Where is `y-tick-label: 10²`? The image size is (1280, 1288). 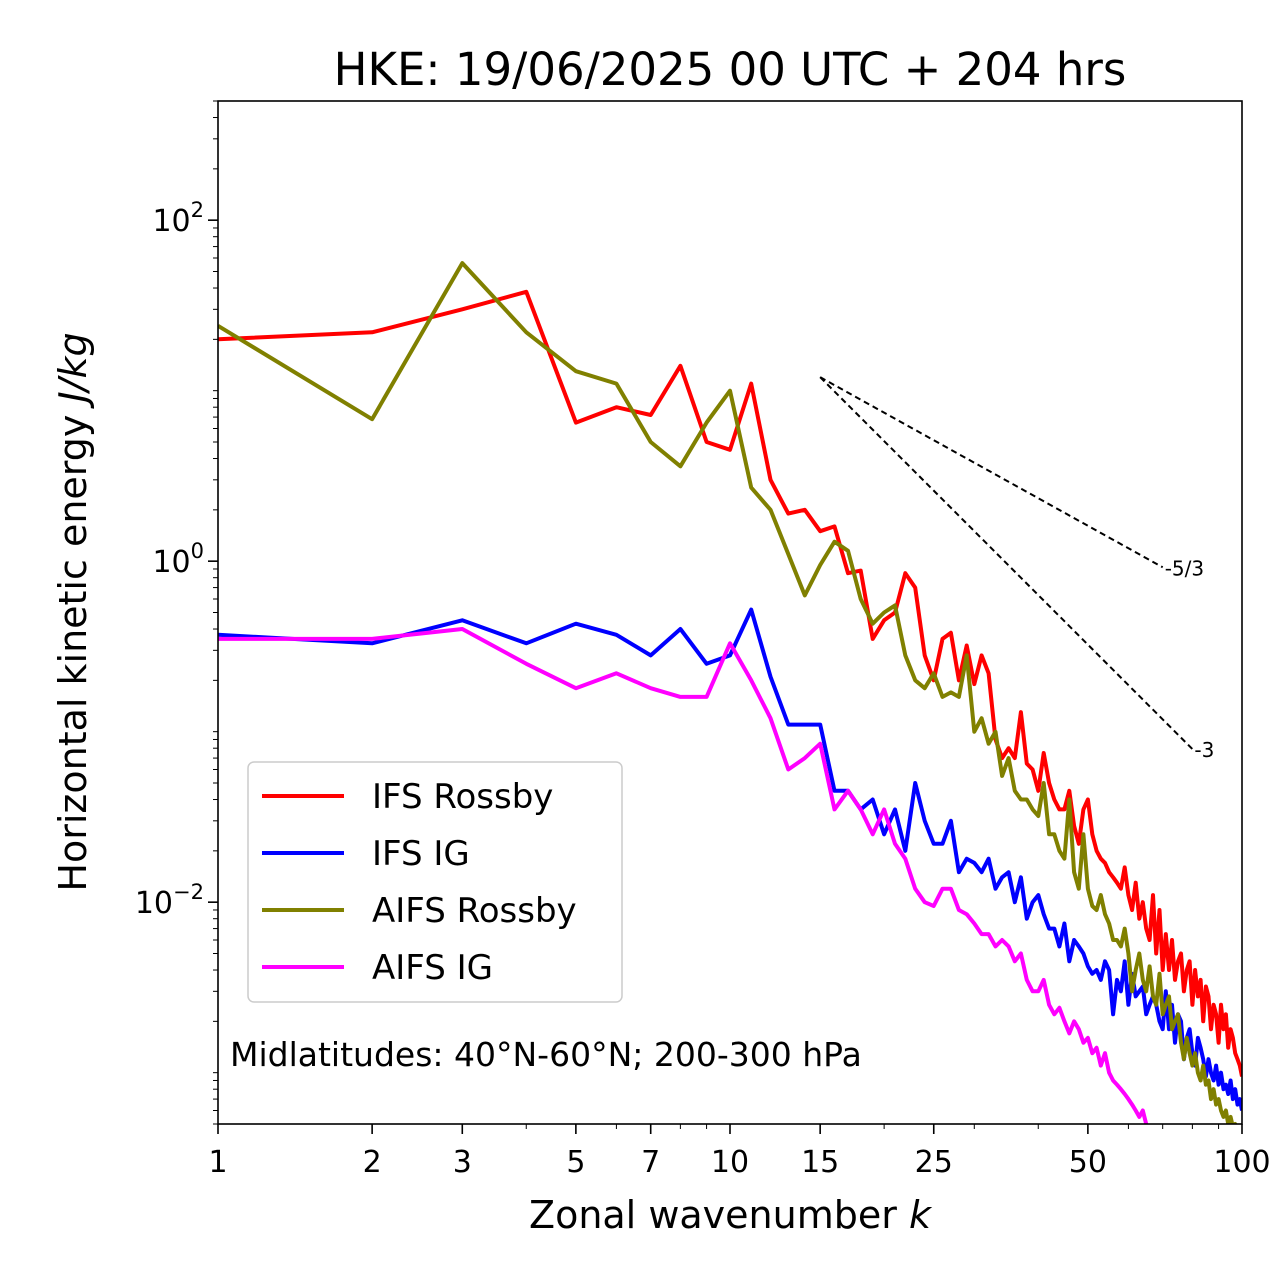 y-tick-label: 10² is located at coordinates (178, 218).